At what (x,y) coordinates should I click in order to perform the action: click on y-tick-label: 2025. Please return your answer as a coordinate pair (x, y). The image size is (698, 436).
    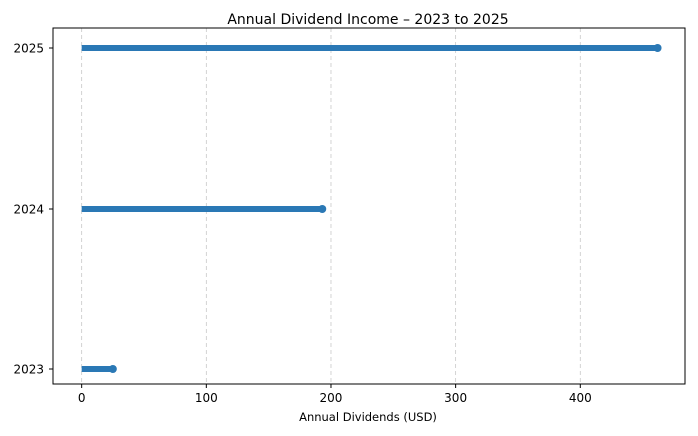
    Looking at the image, I should click on (28, 49).